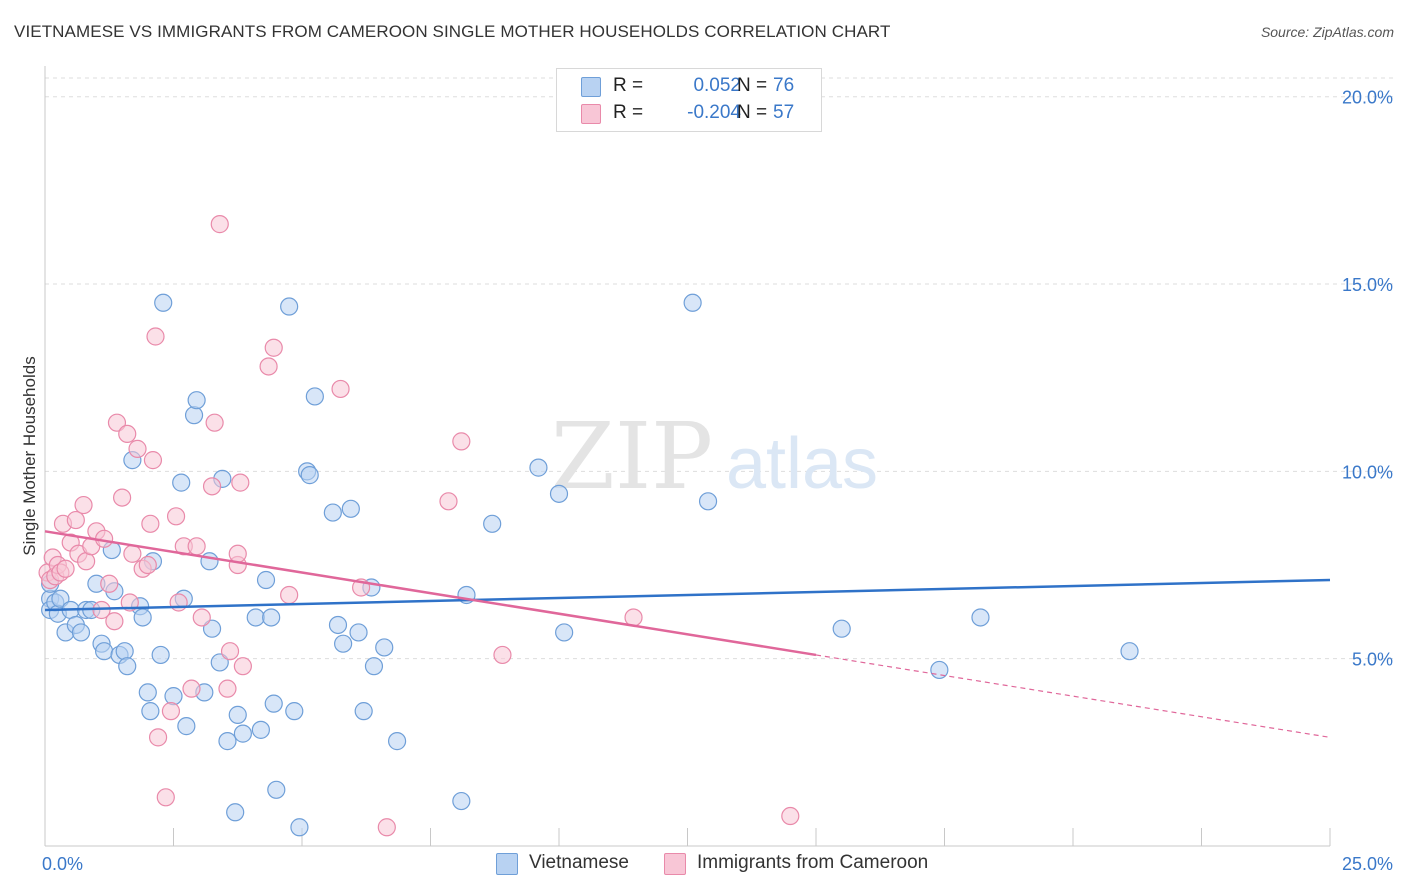  Describe the element at coordinates (784, 85) in the screenshot. I see `legend-n-value: 76` at that location.